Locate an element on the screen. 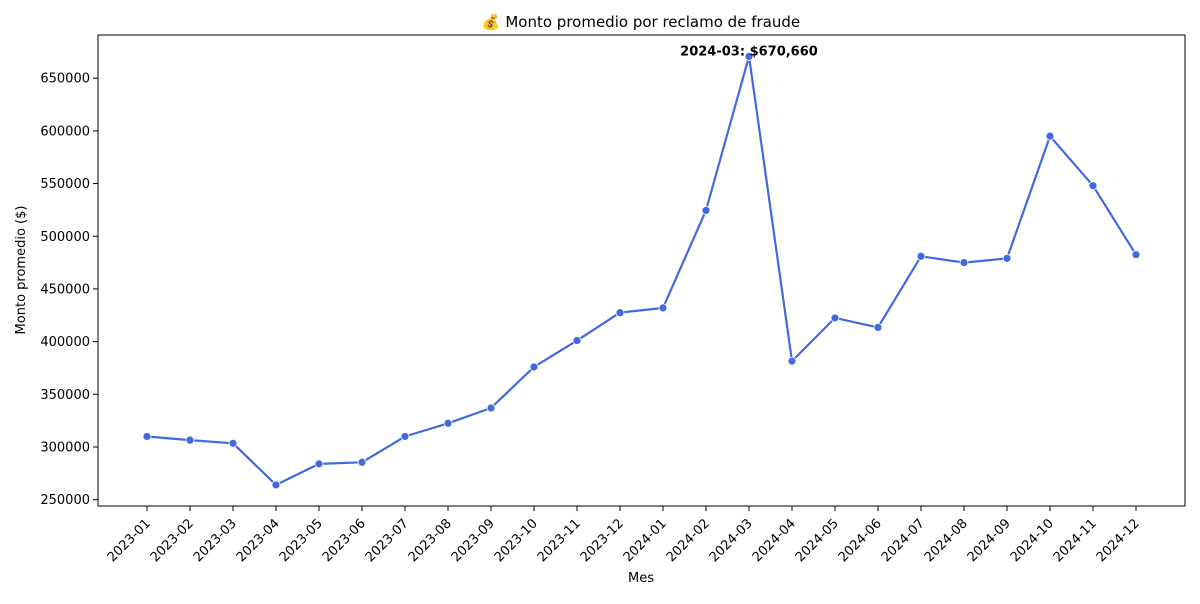  x-tick-label: 2024-10 is located at coordinates (1032, 540).